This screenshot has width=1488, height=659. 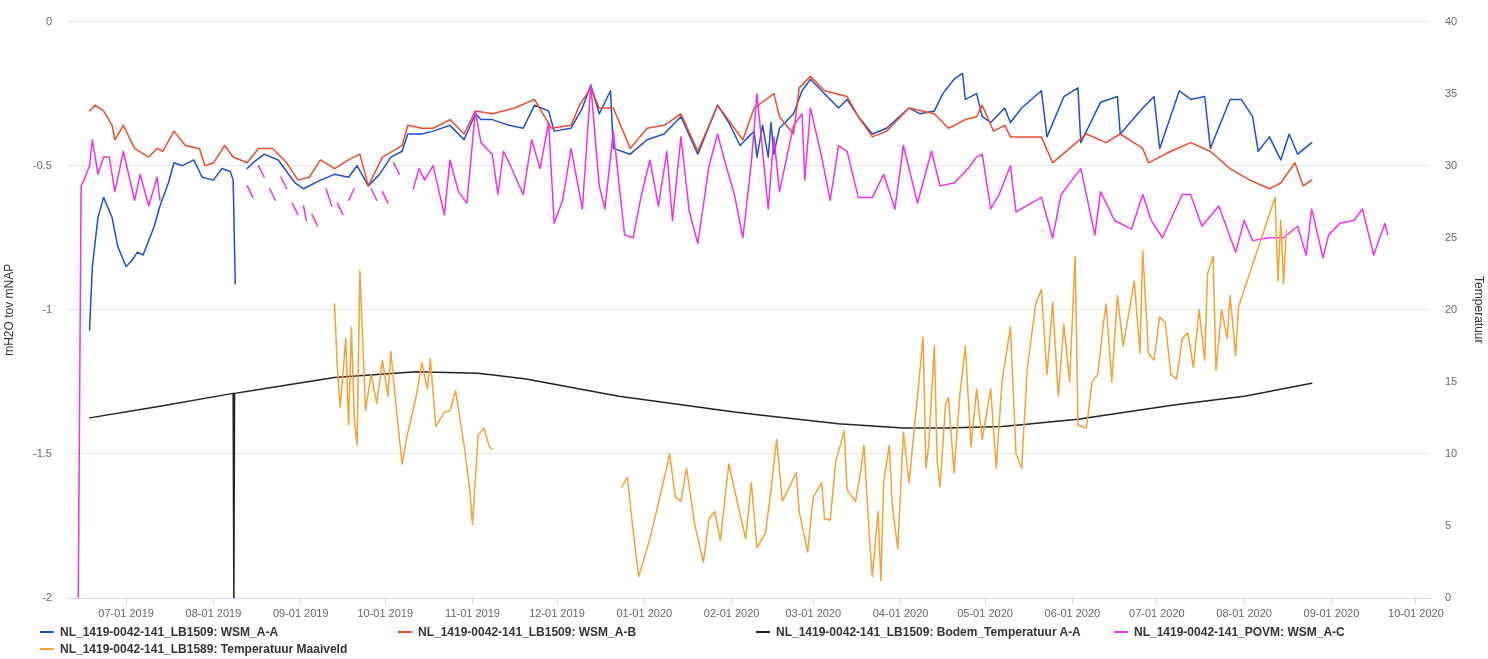 I want to click on x-tick-label: 03-01 2020, so click(x=813, y=612).